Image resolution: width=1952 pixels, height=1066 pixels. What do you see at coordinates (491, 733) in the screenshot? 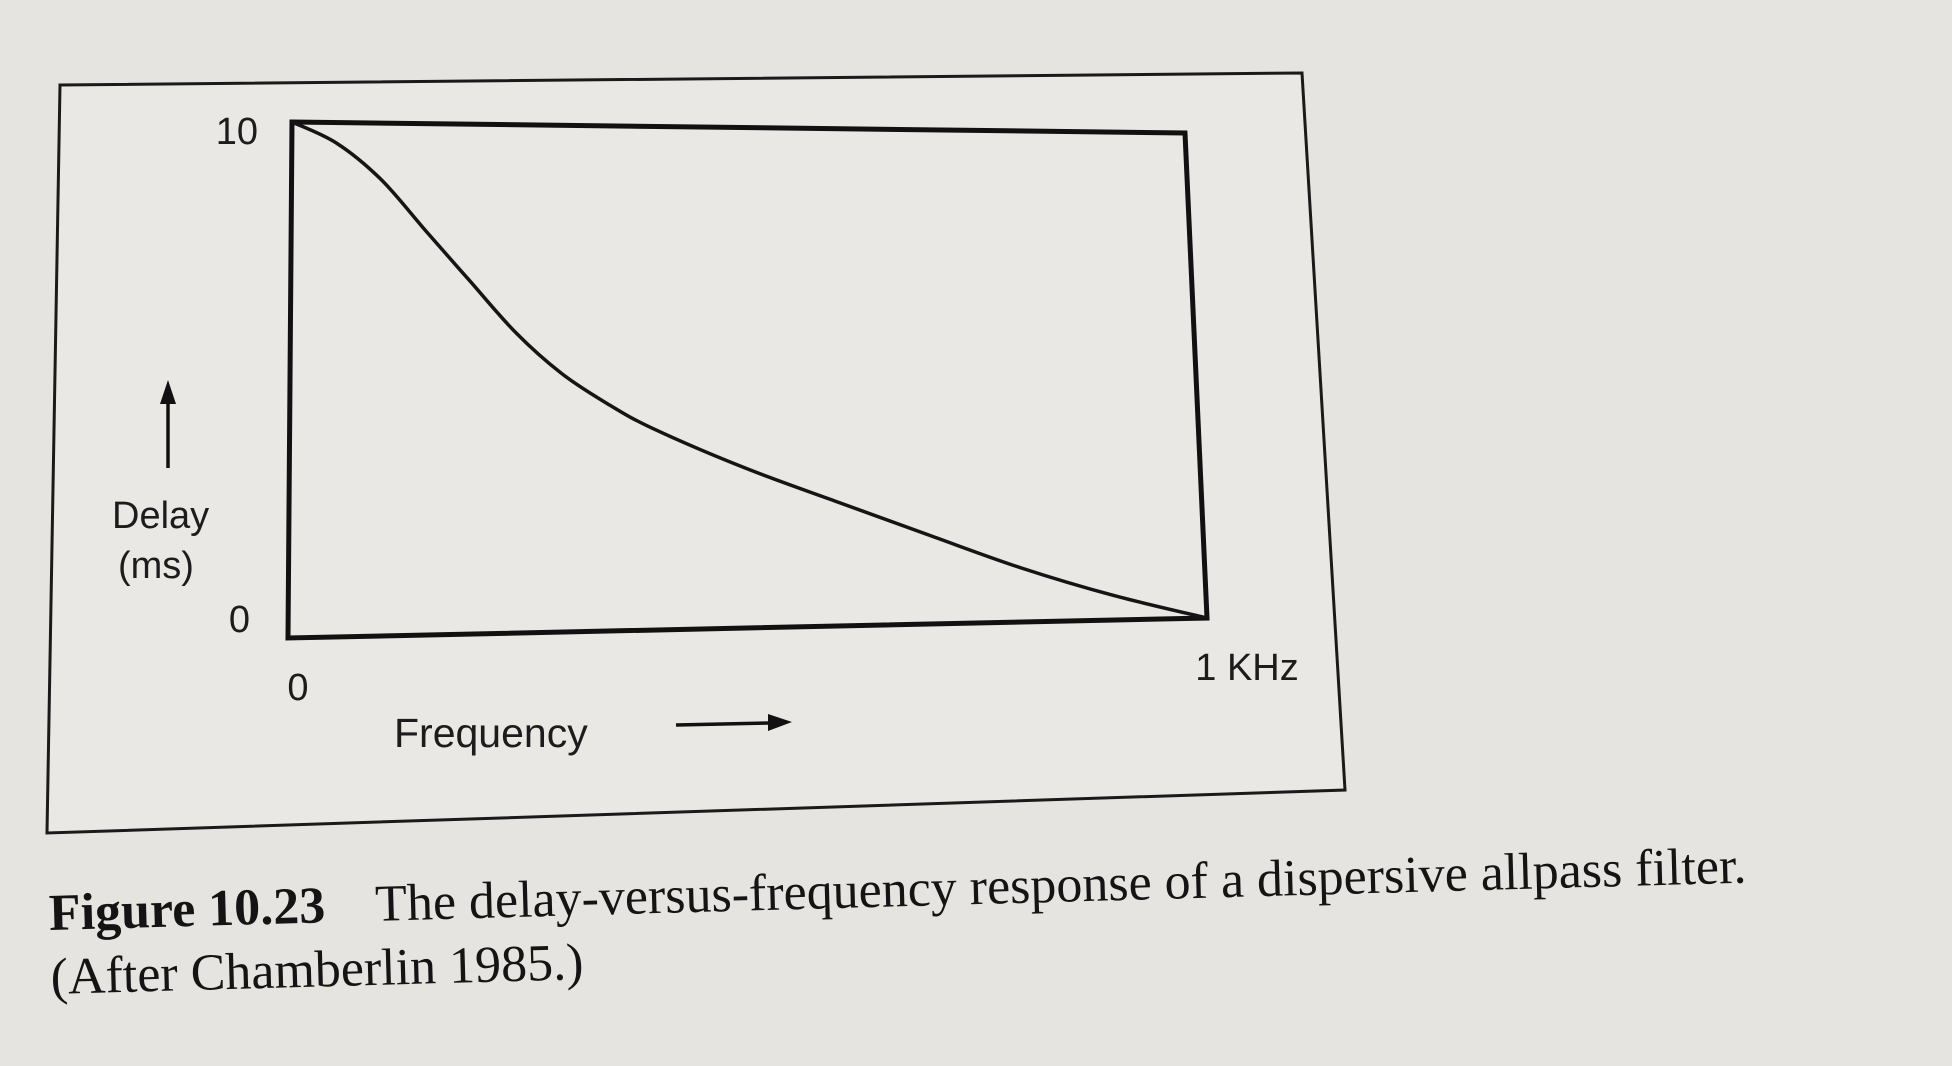
I see `x-axis-label: Frequency` at bounding box center [491, 733].